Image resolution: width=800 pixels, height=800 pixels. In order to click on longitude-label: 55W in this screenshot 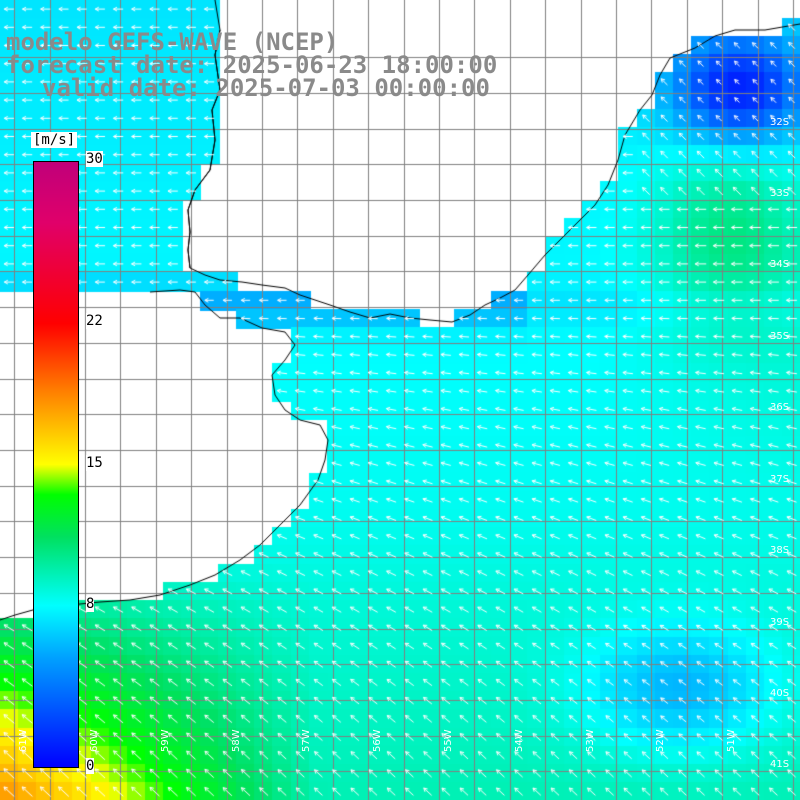, I will do `click(448, 740)`.